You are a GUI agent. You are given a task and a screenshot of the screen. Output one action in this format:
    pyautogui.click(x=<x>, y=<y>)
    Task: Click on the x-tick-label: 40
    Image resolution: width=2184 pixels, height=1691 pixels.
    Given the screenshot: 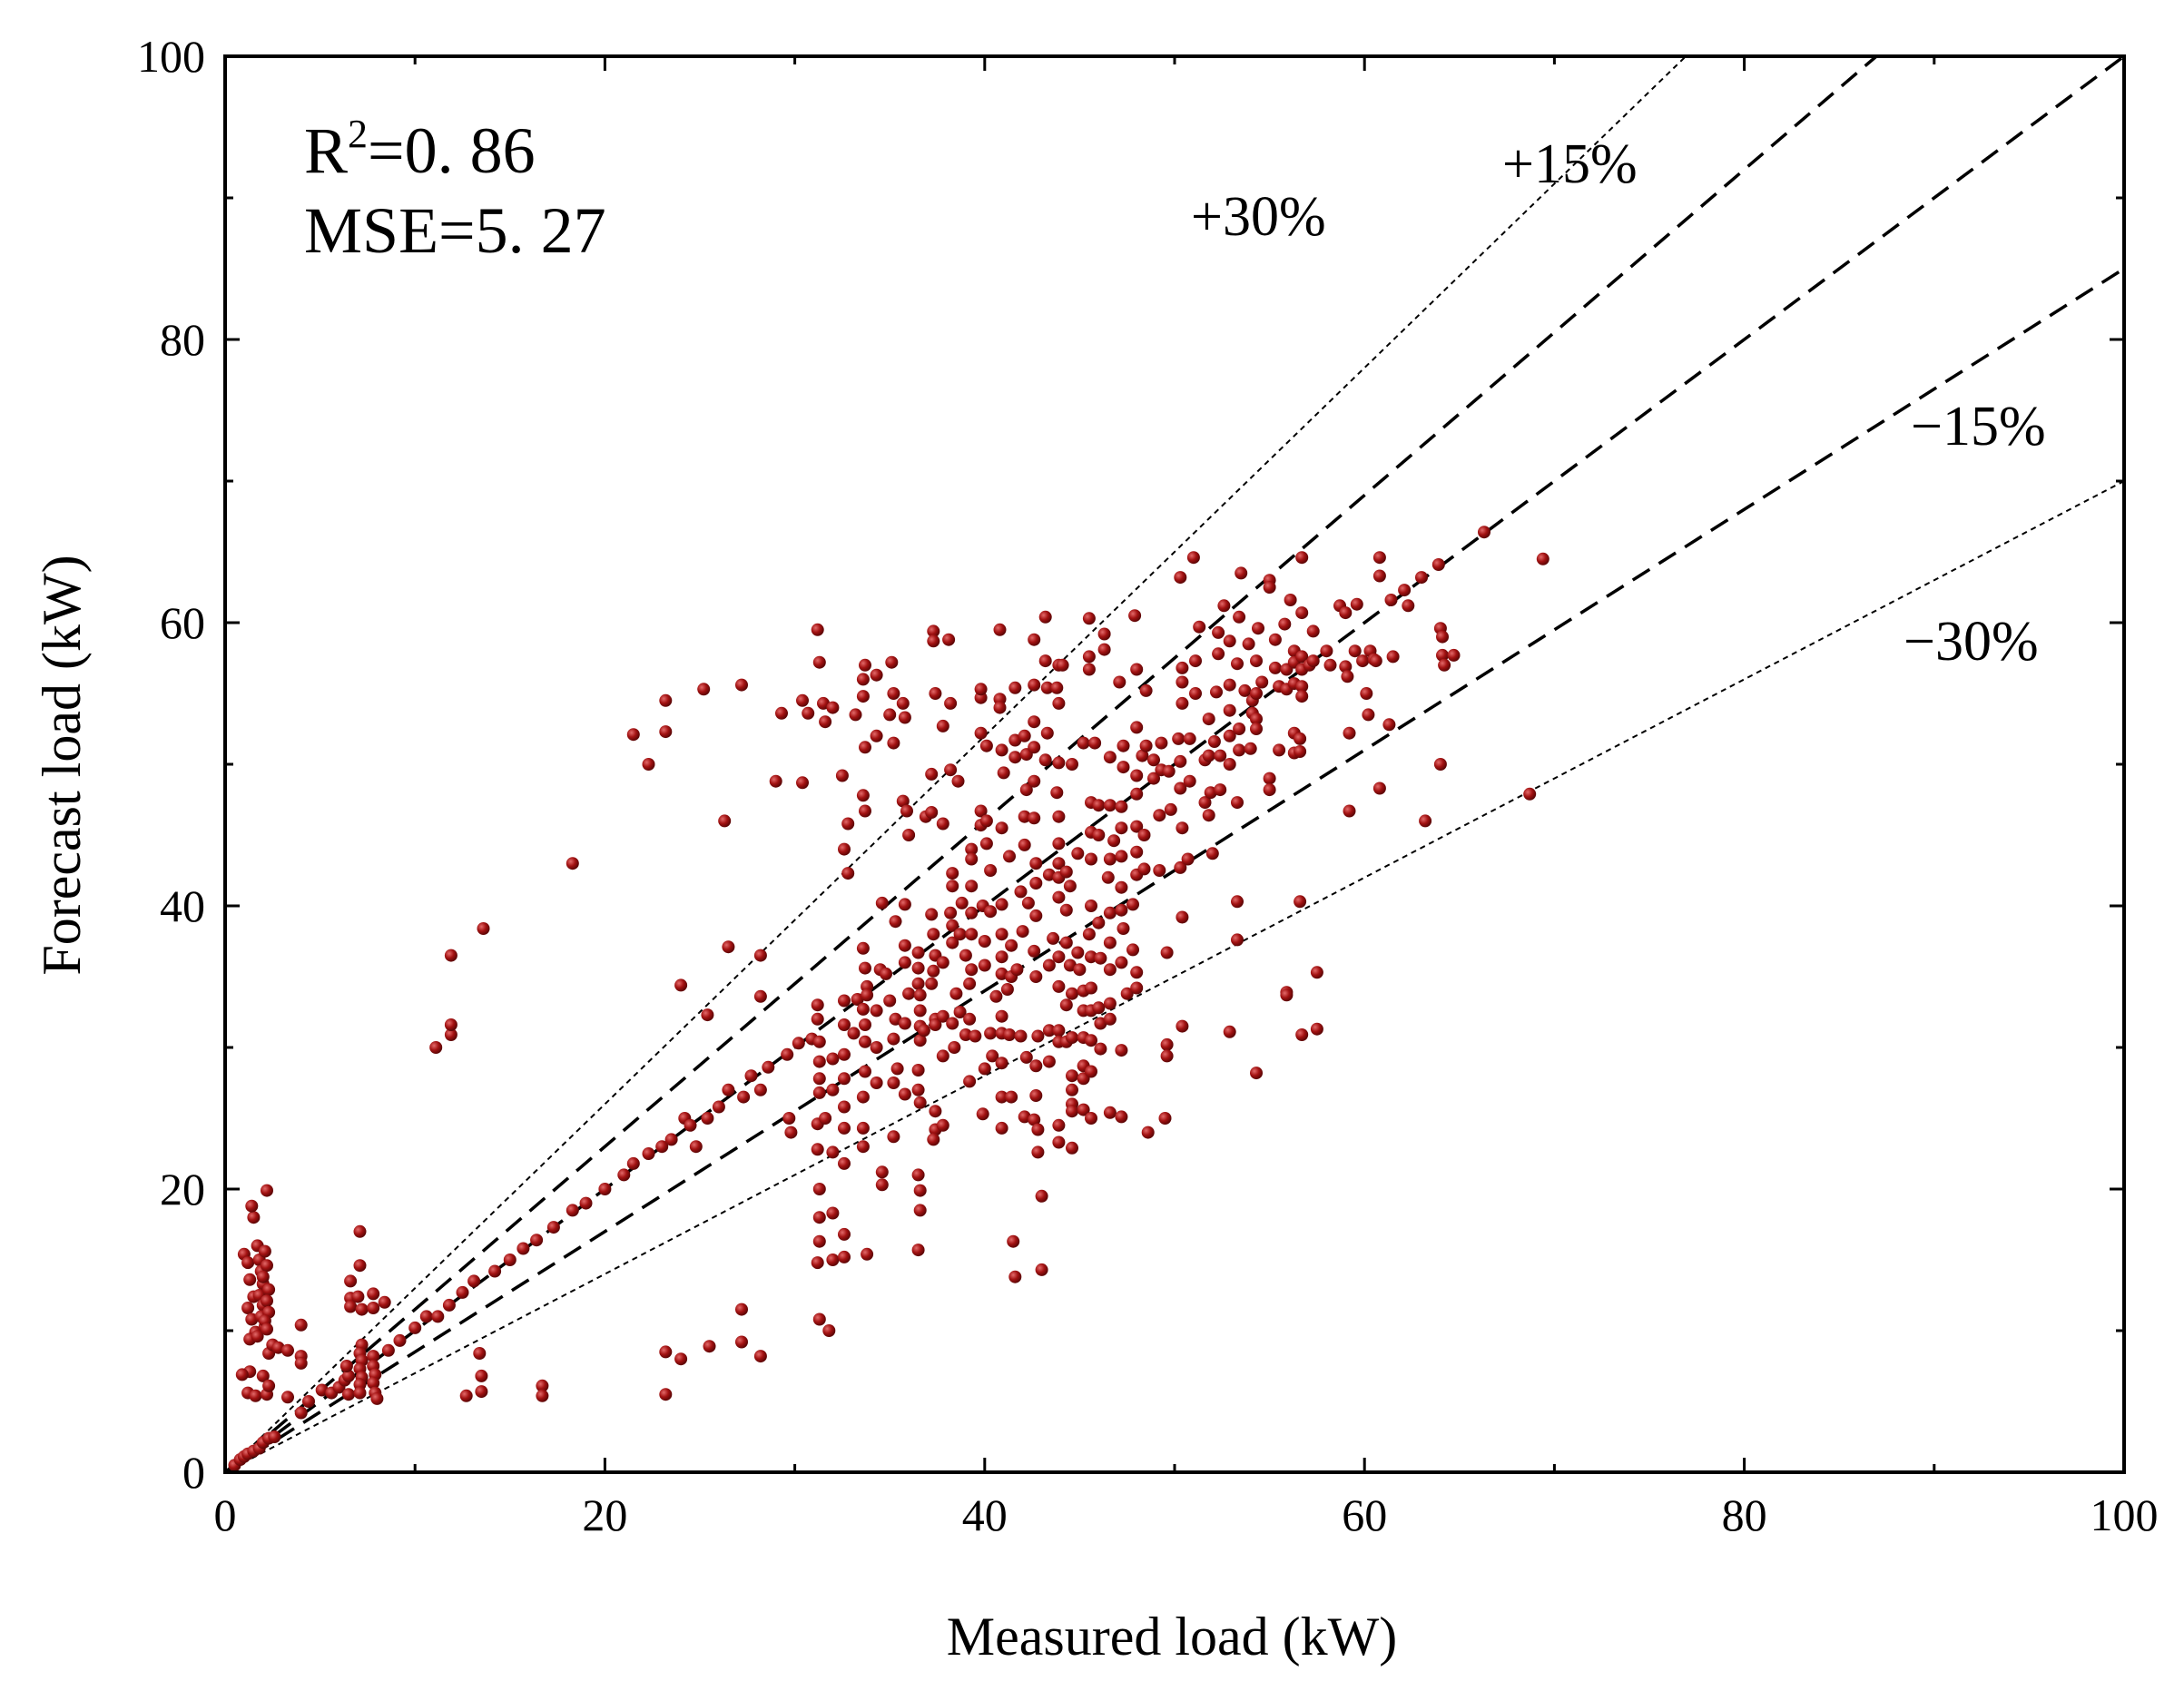 What is the action you would take?
    pyautogui.click(x=985, y=1514)
    